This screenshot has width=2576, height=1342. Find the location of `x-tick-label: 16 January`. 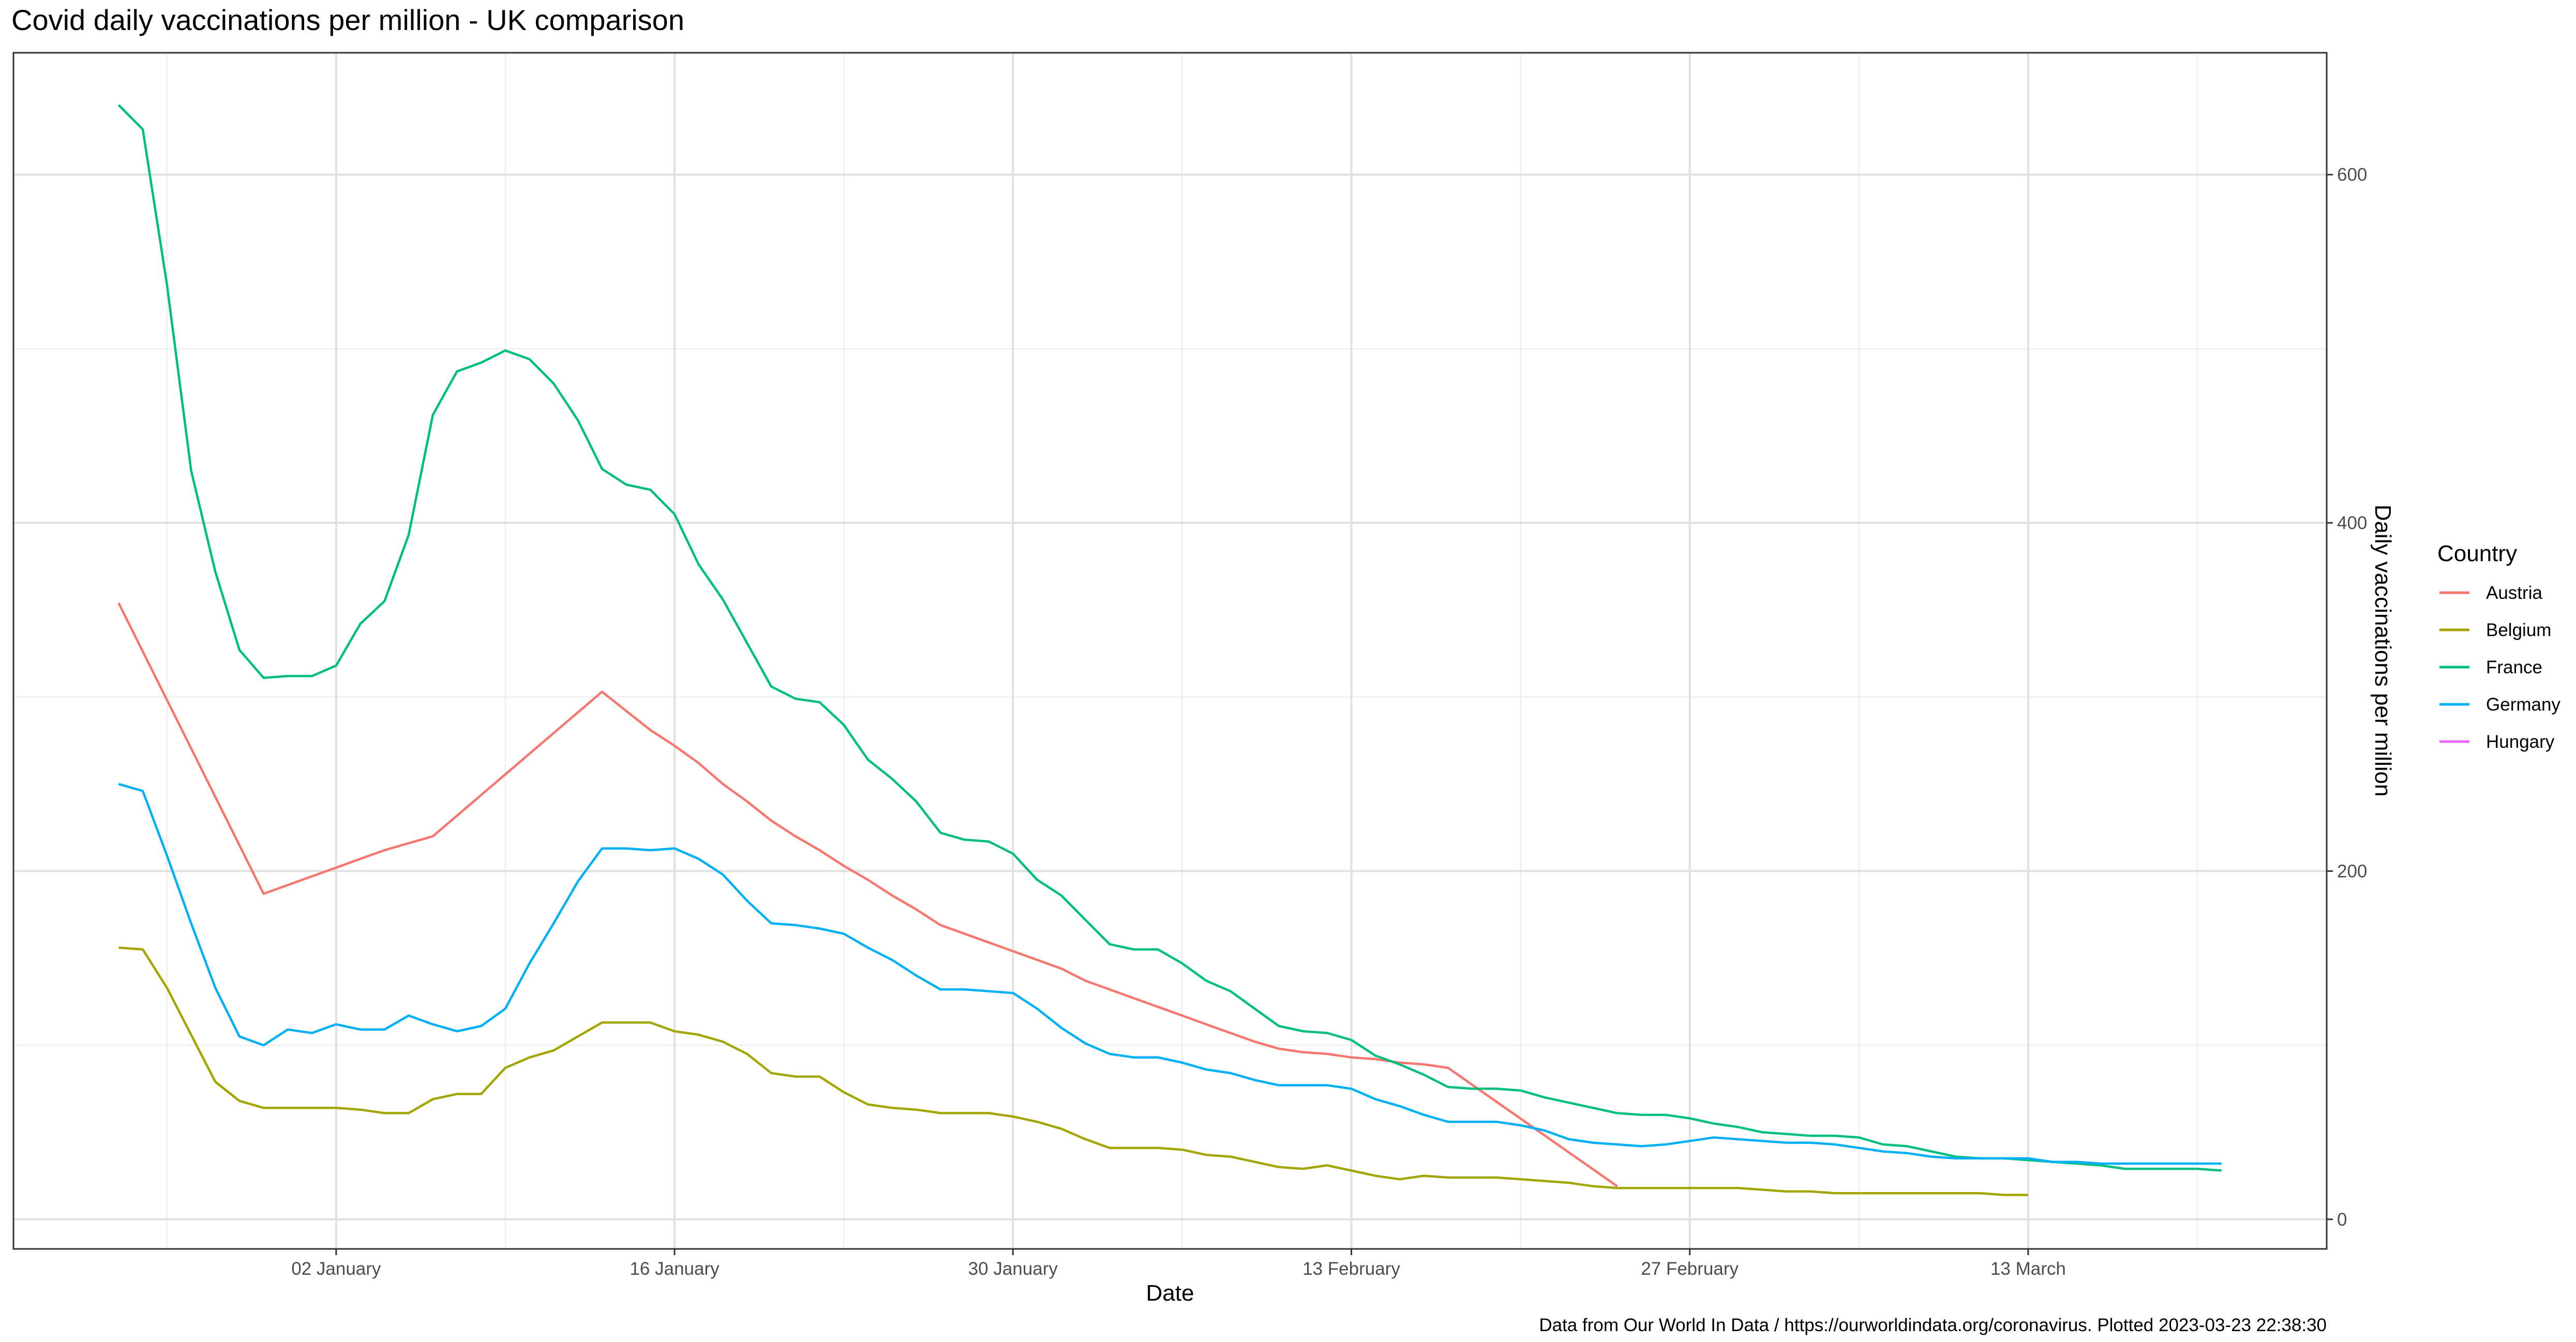

x-tick-label: 16 January is located at coordinates (675, 1269).